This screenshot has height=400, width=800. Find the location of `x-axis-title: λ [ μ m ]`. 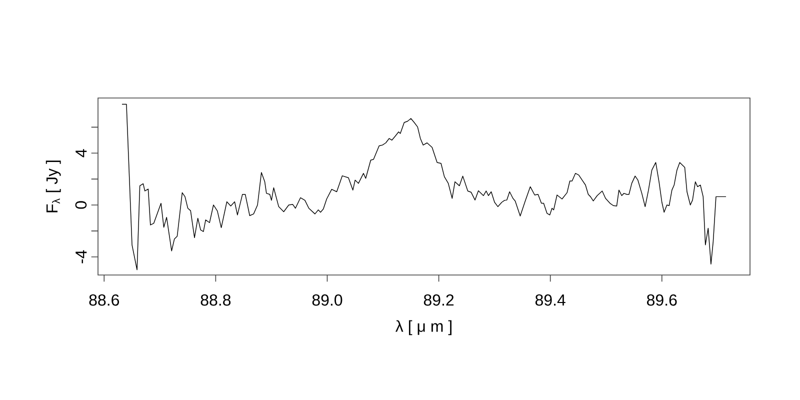

x-axis-title: λ [ μ m ] is located at coordinates (424, 328).